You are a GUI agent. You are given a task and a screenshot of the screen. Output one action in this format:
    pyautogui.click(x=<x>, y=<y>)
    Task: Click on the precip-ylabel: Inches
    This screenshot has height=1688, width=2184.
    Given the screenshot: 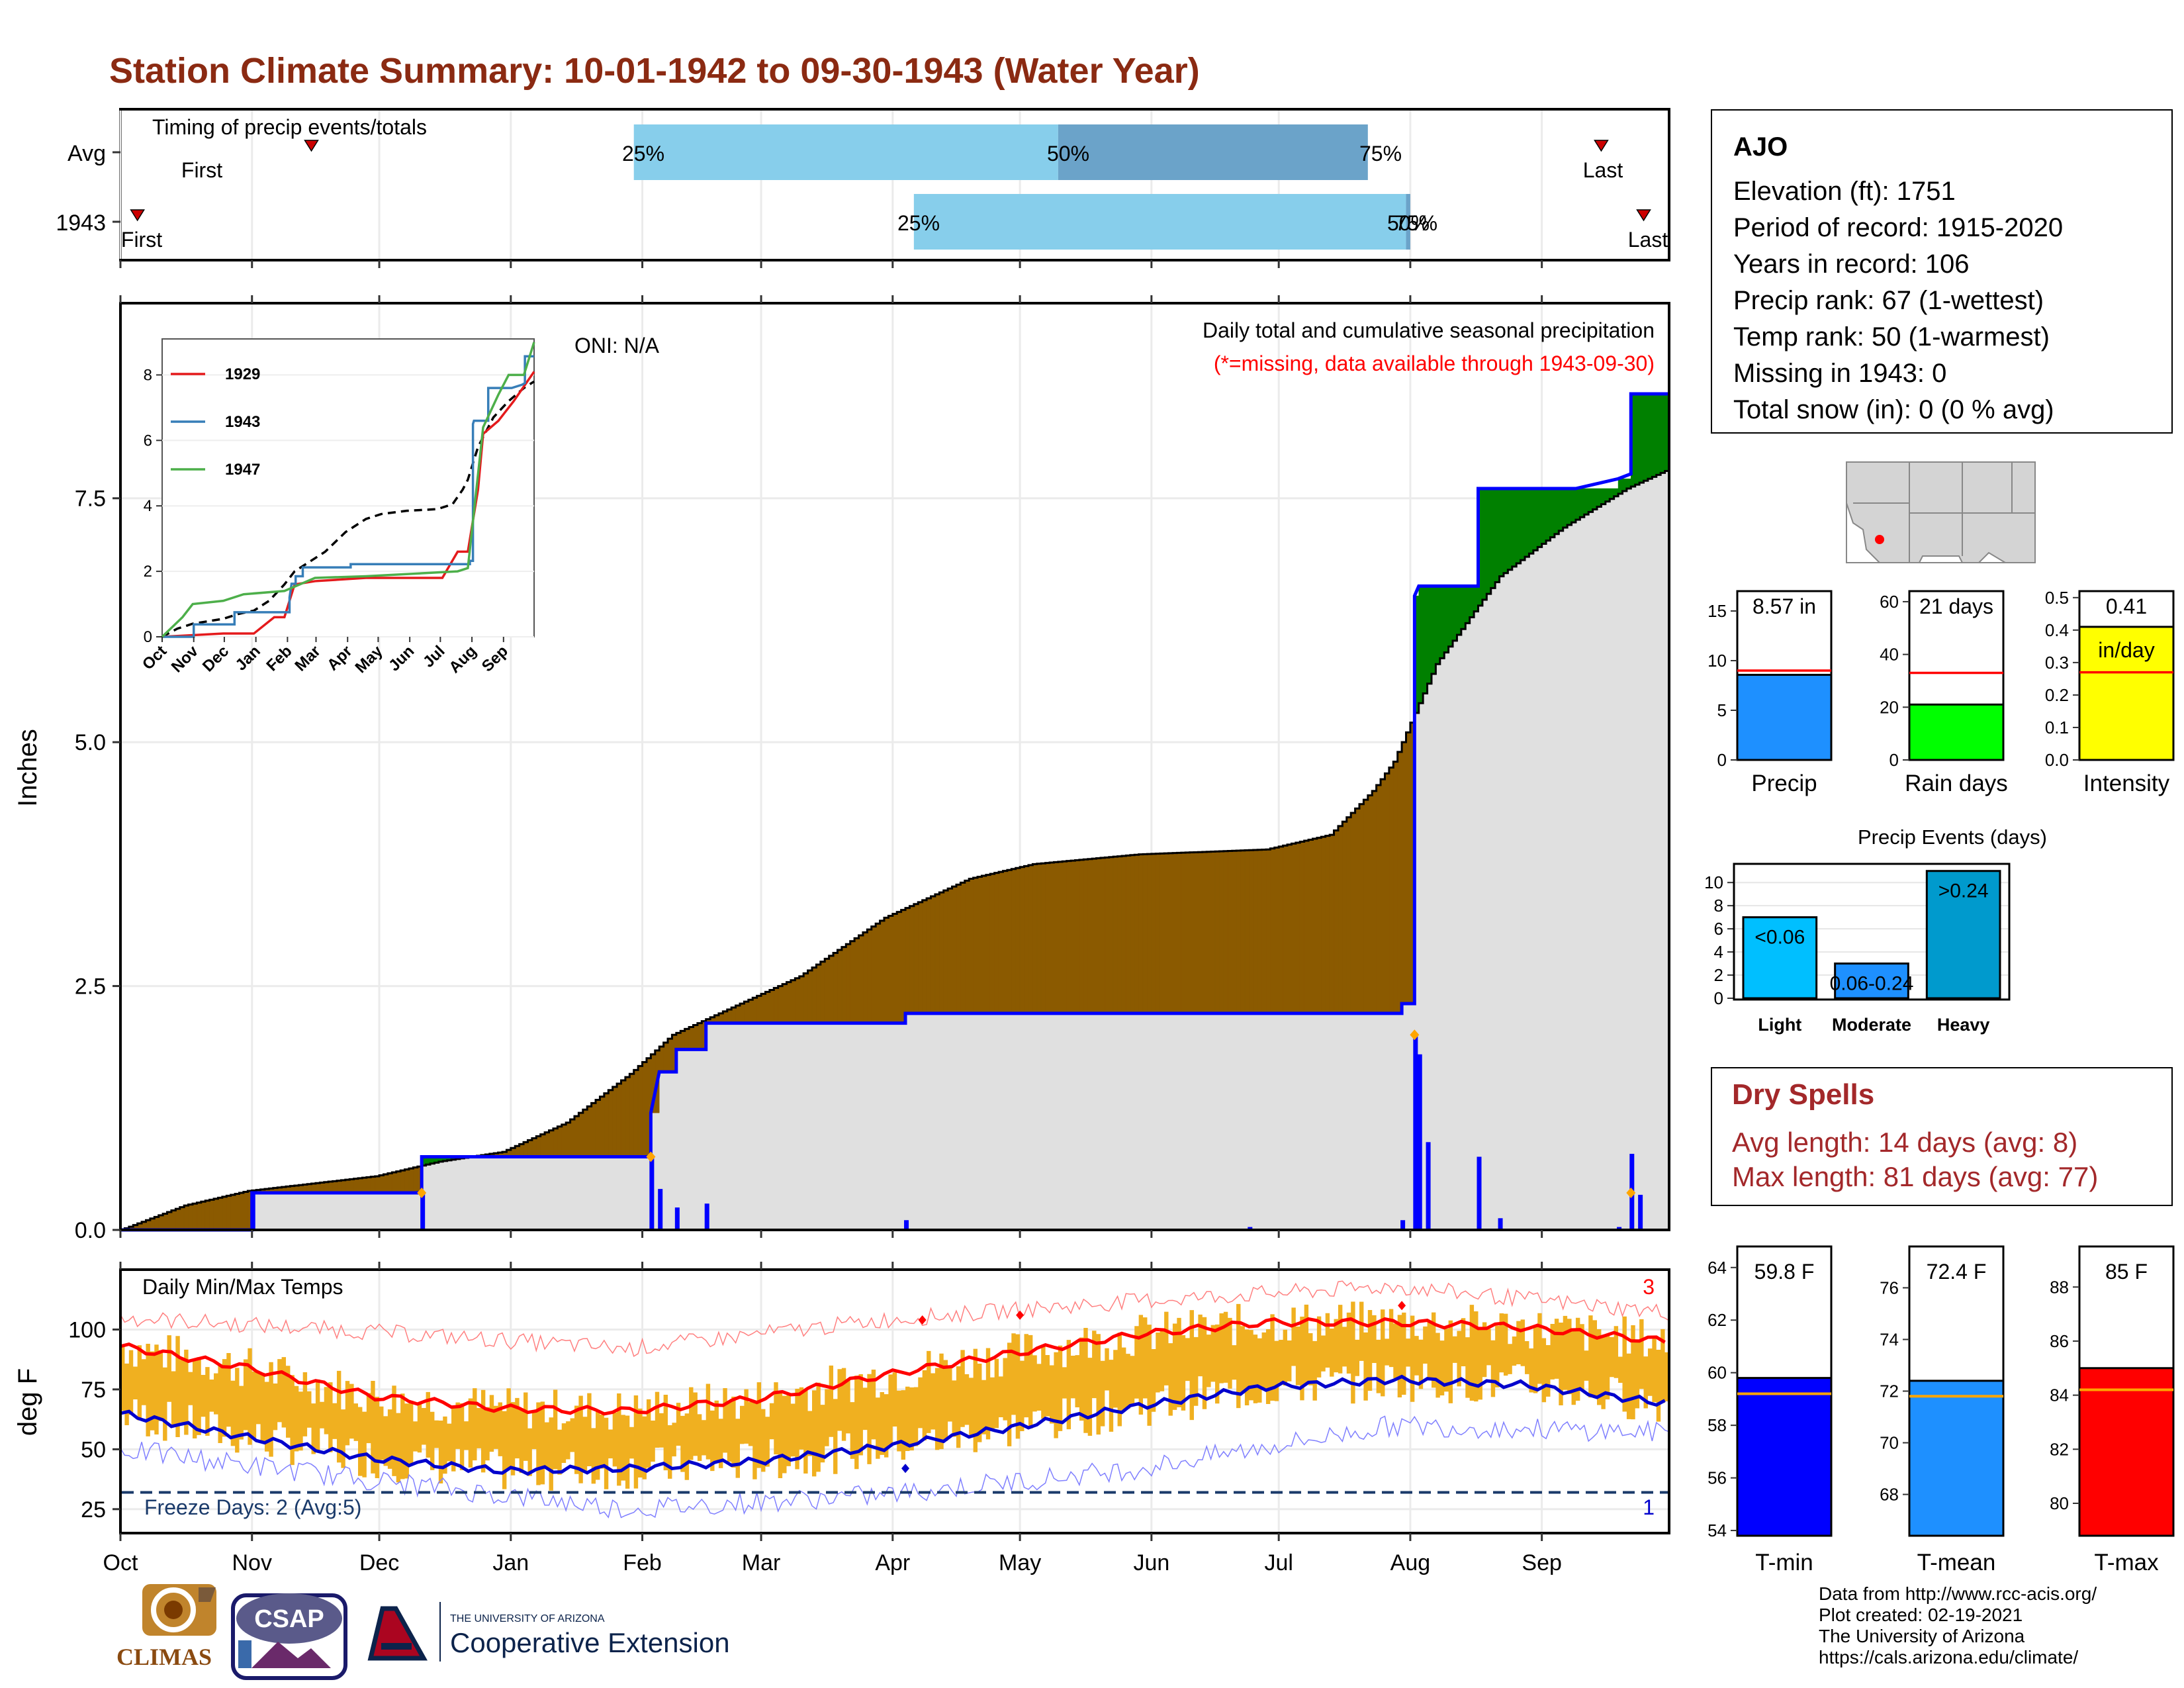 What is the action you would take?
    pyautogui.click(x=28, y=768)
    